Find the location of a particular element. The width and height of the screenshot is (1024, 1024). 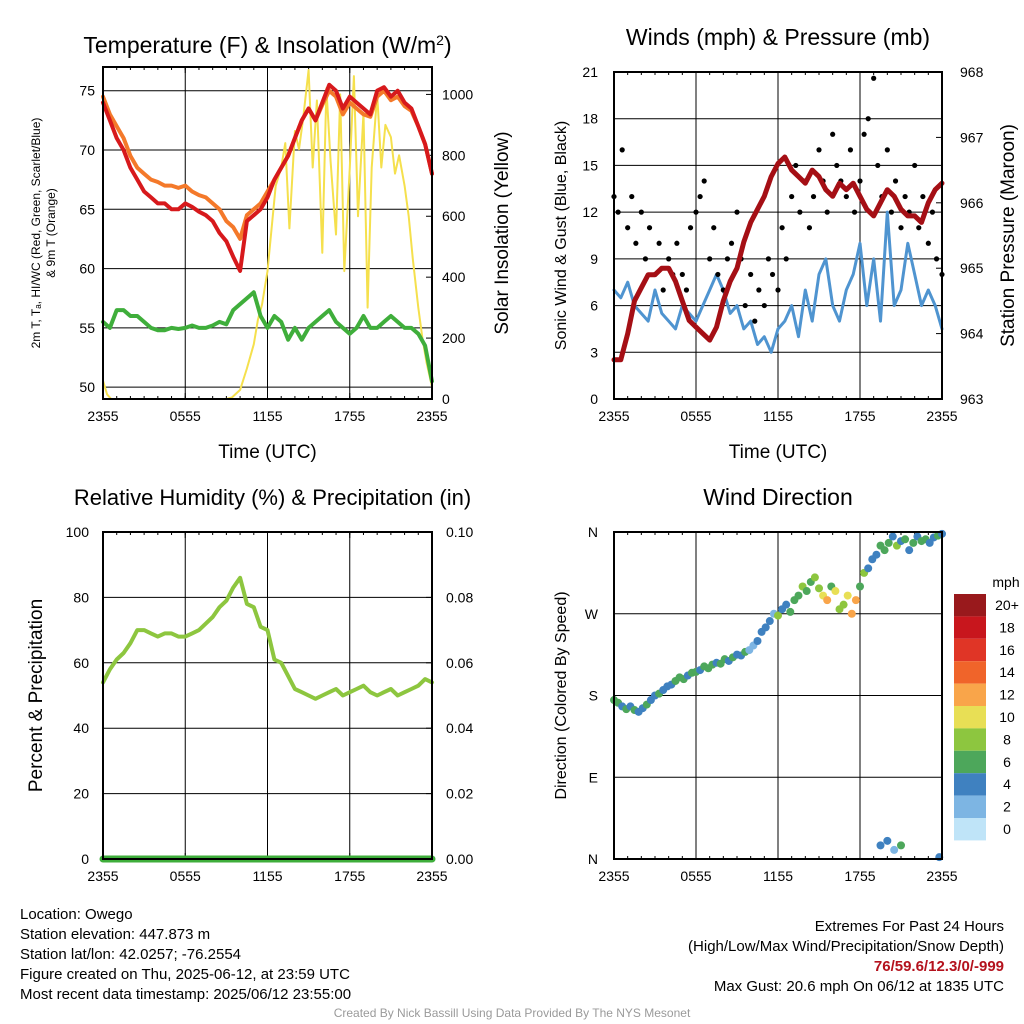

x-tick-label: 1155 is located at coordinates (778, 876).